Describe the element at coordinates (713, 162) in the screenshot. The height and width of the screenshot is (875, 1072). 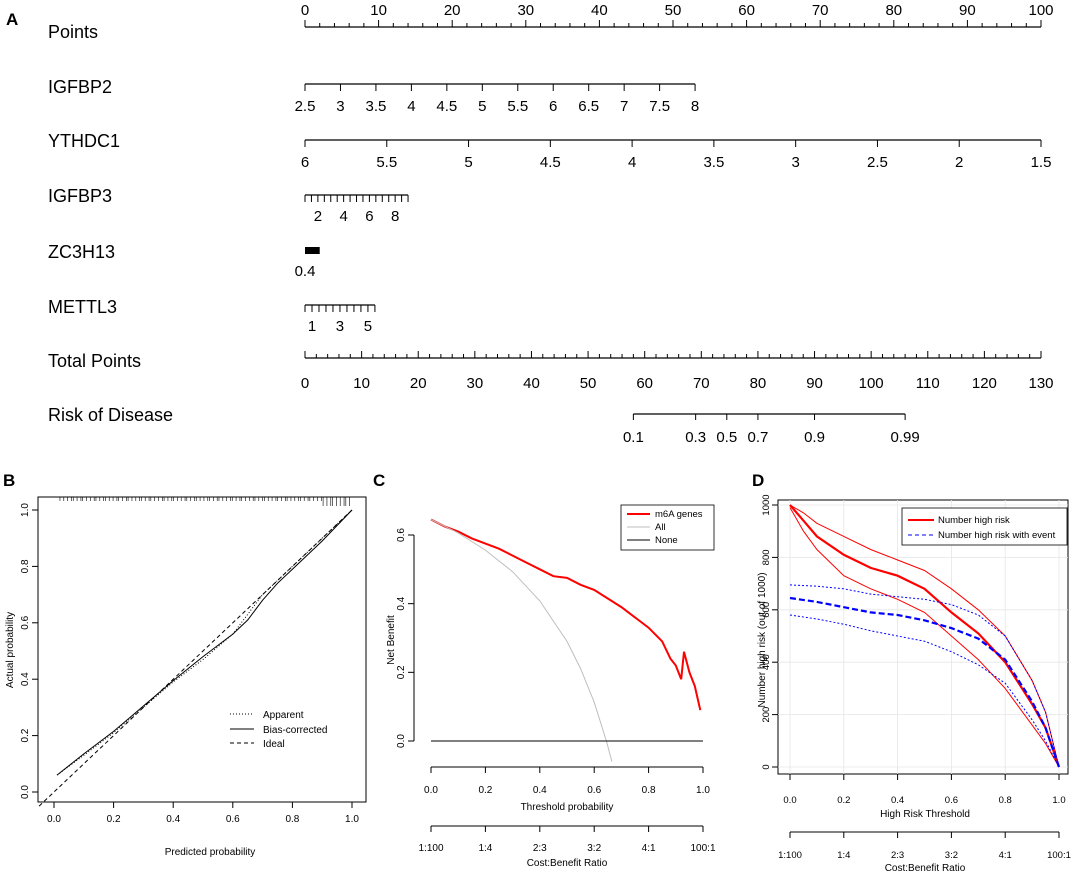
I see `nomo-tick-label-ythdc1: 3.5` at that location.